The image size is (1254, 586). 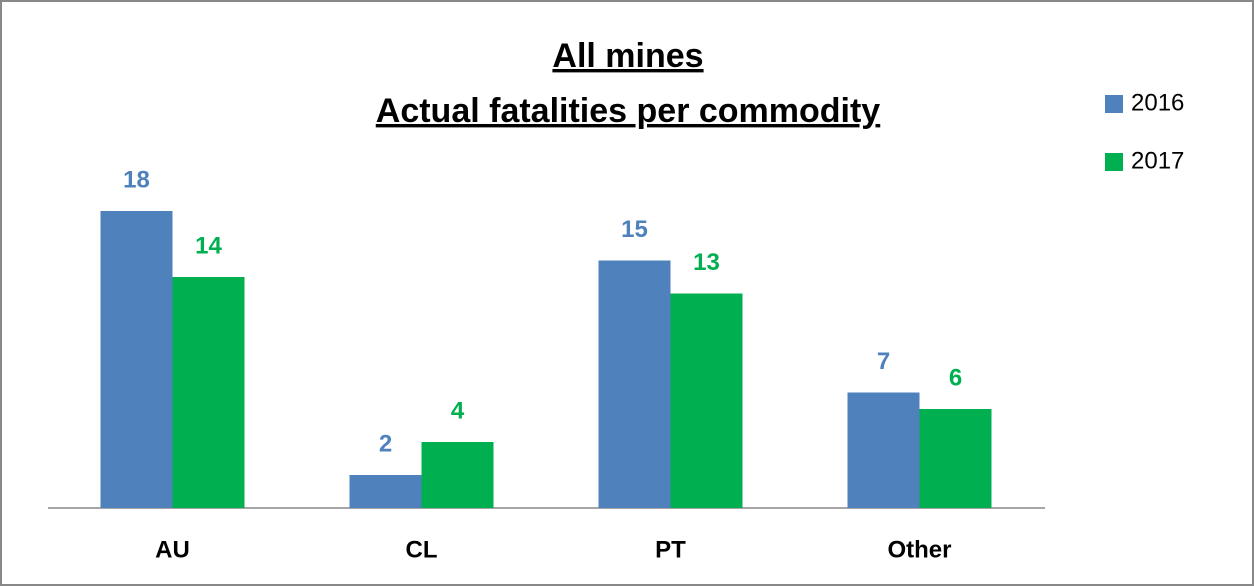 I want to click on legend-label: 2017, so click(x=1157, y=160).